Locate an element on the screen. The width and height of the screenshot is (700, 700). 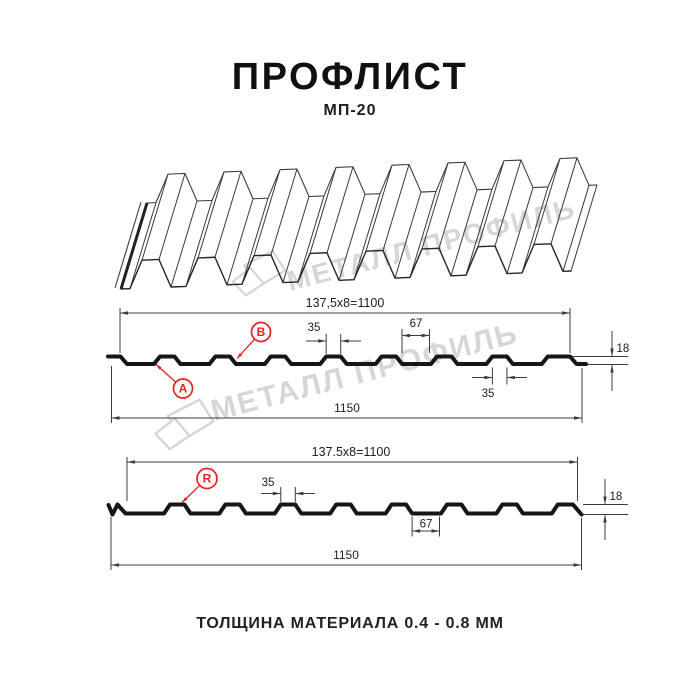
point-label-b: B is located at coordinates (261, 332).